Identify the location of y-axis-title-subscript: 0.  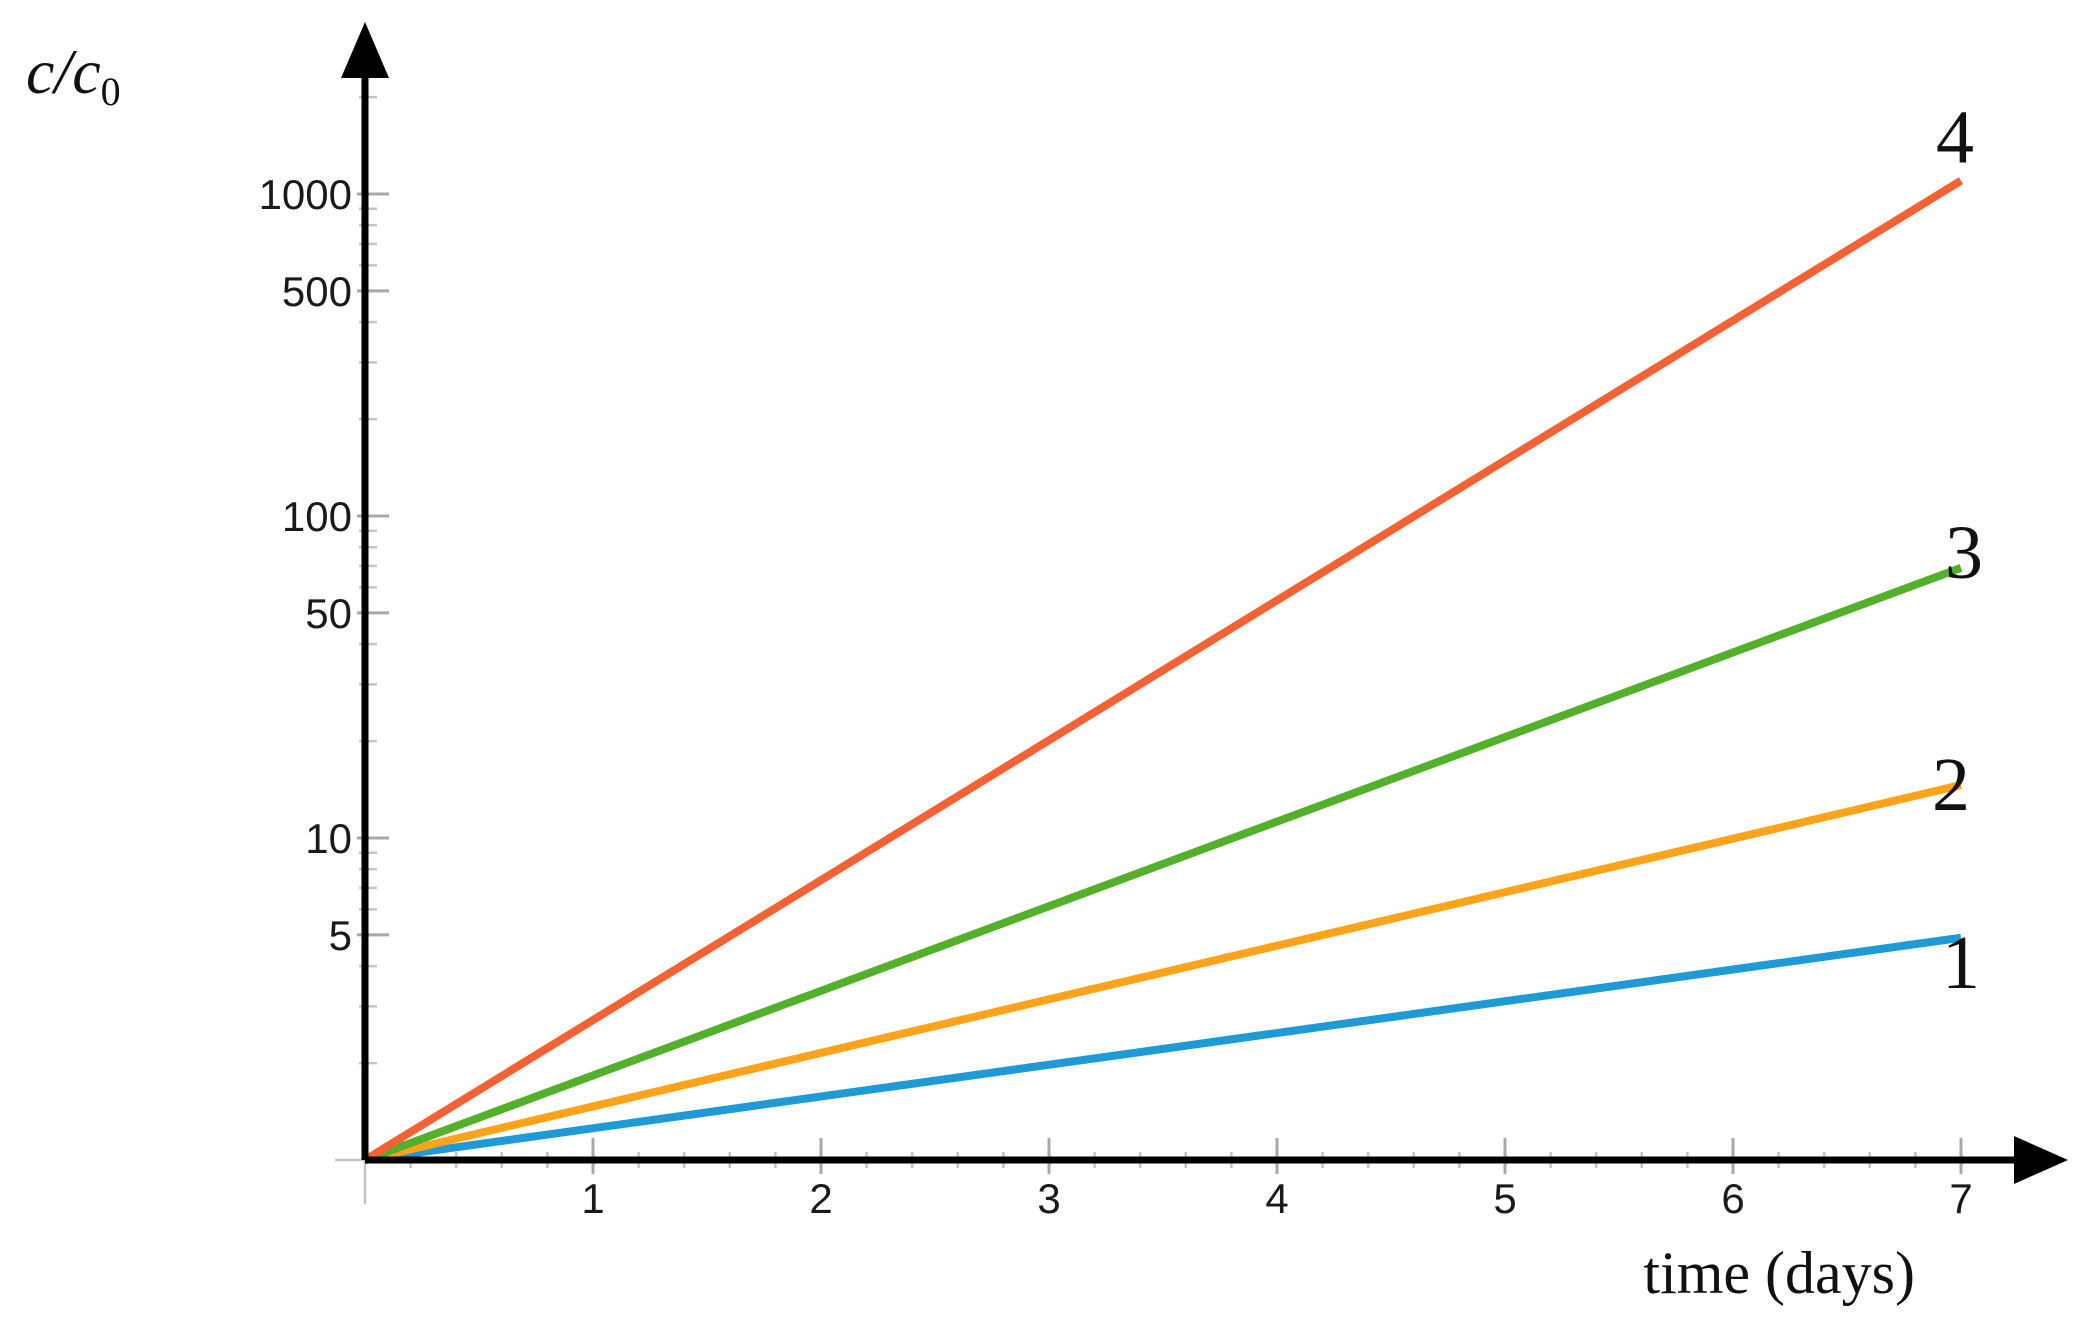
(111, 91).